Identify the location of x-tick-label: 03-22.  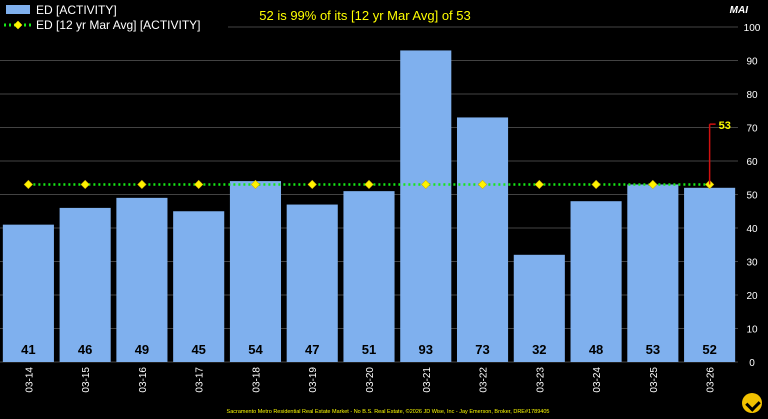
(484, 380).